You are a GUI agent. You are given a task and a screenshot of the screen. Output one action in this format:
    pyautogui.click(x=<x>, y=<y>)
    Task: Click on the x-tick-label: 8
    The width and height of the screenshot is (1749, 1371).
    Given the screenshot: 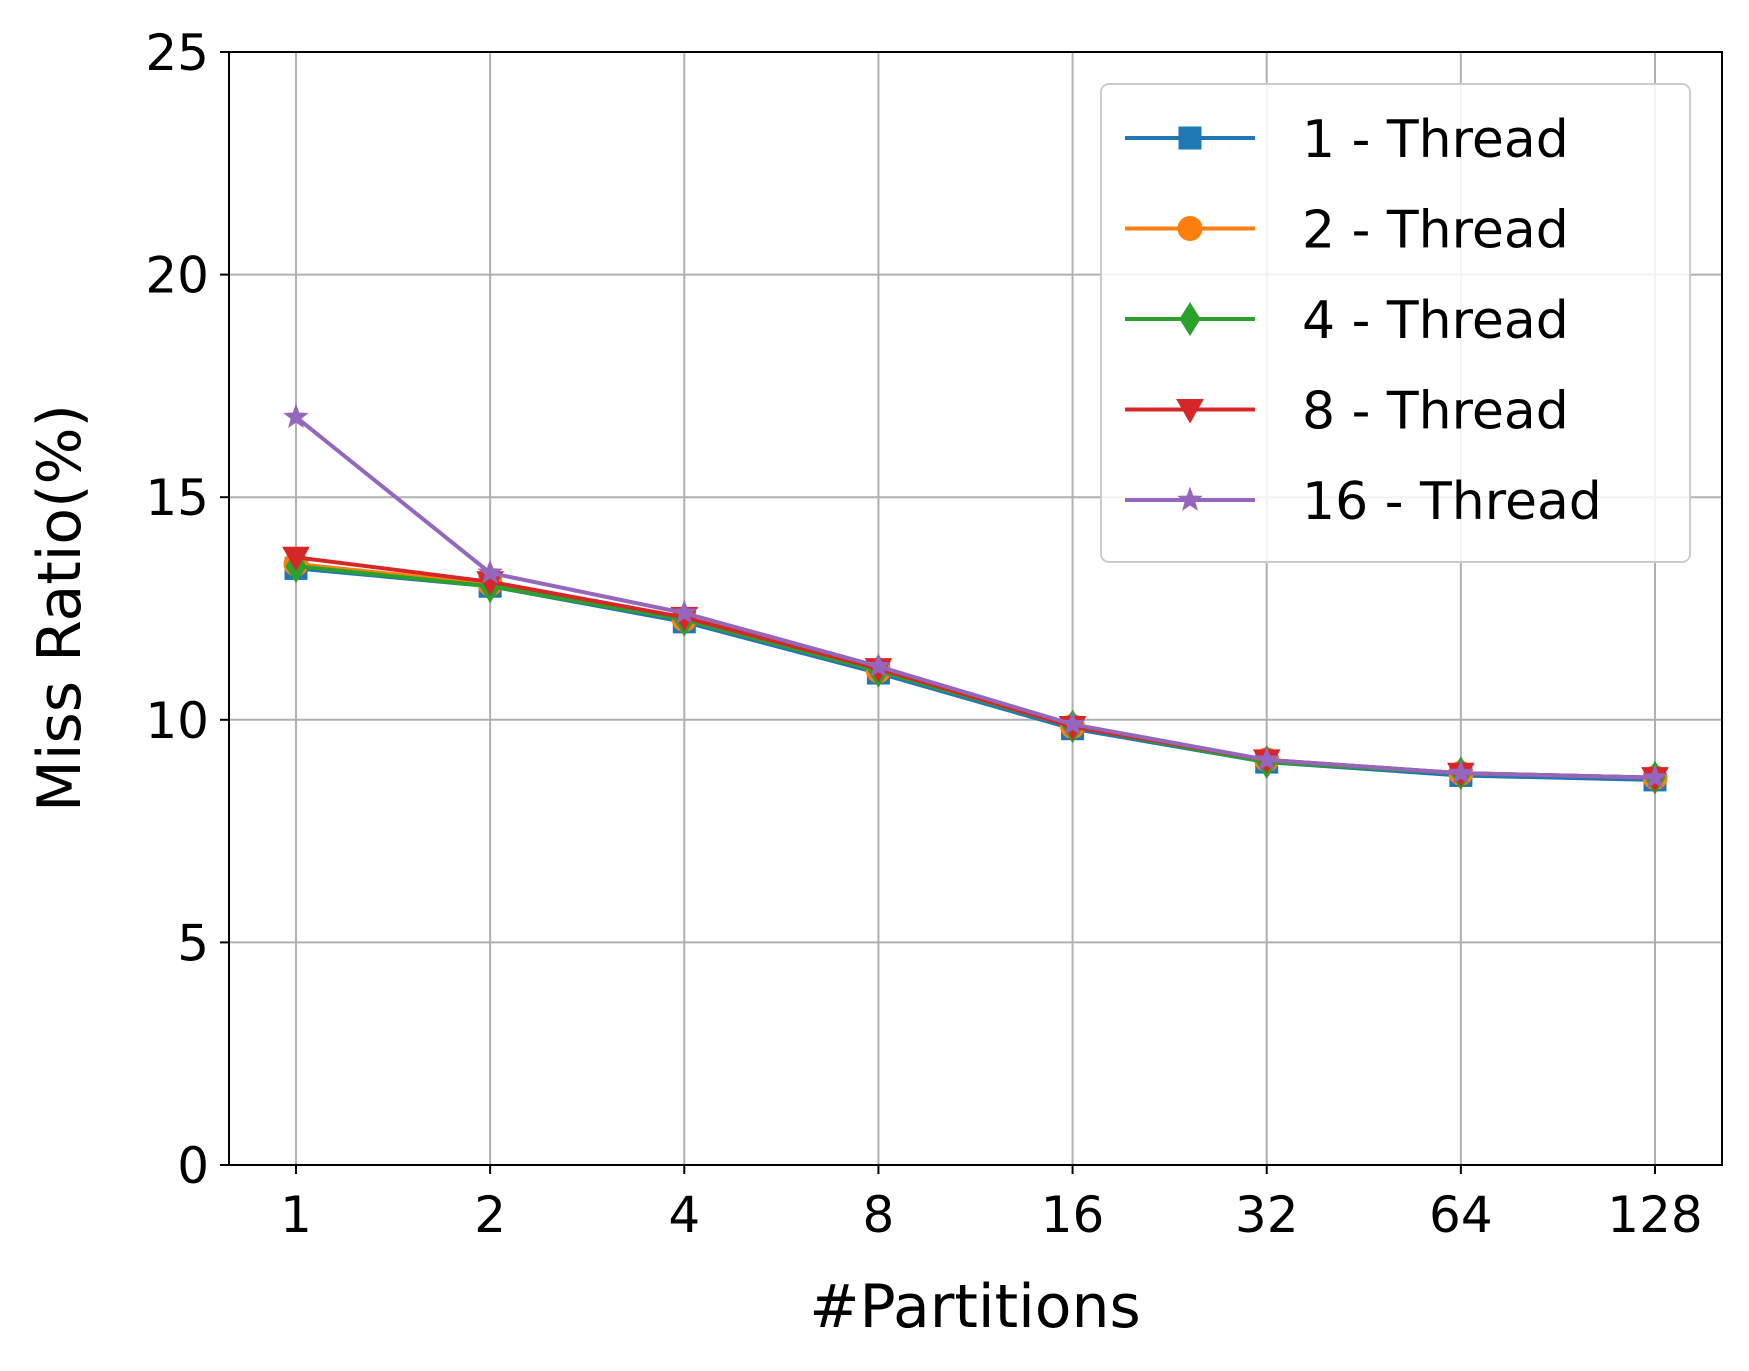 What is the action you would take?
    pyautogui.click(x=879, y=1215)
    